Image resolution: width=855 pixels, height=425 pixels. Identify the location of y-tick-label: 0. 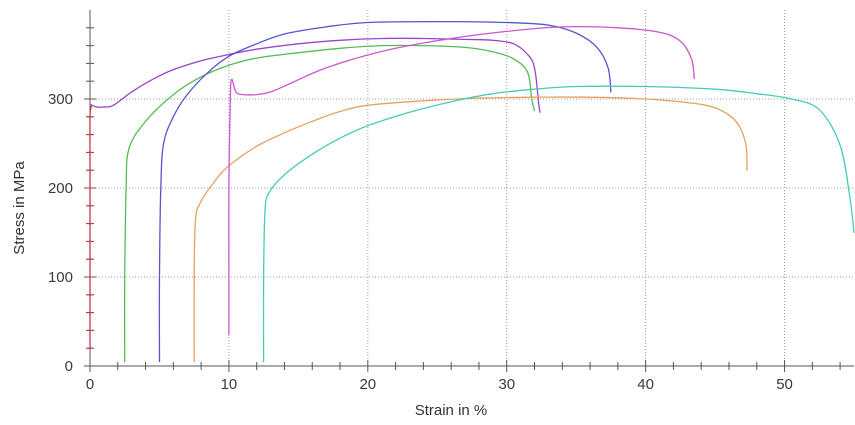
(69, 366).